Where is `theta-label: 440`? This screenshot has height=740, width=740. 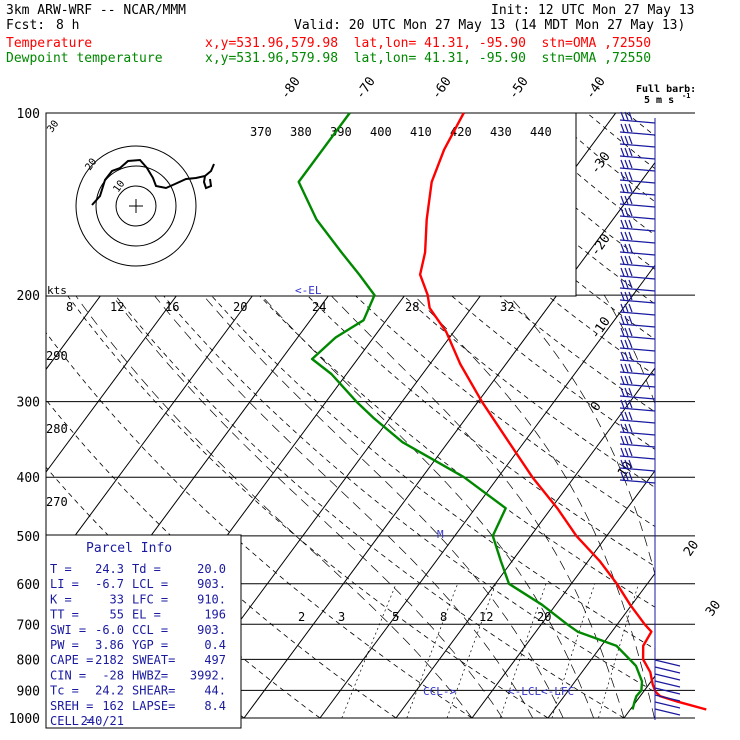 theta-label: 440 is located at coordinates (541, 132).